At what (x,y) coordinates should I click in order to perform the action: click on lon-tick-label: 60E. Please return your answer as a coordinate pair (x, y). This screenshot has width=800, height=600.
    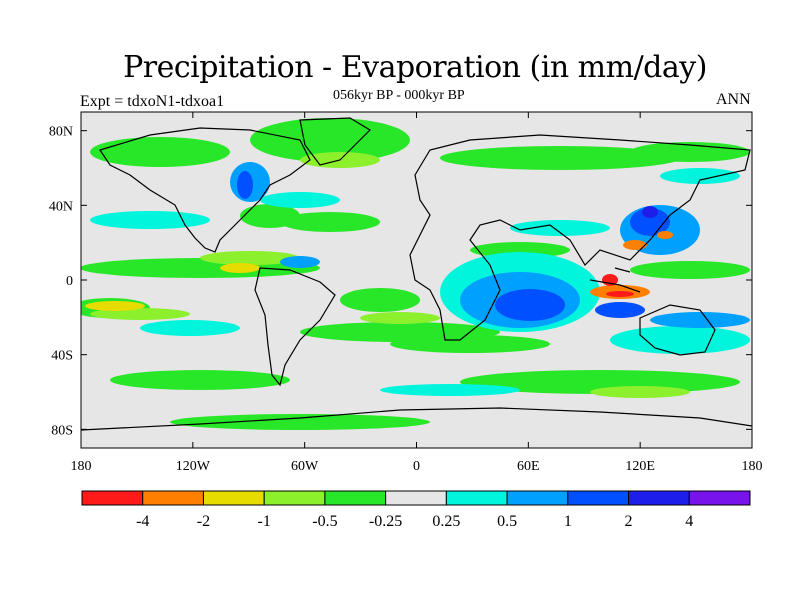
    Looking at the image, I should click on (528, 466).